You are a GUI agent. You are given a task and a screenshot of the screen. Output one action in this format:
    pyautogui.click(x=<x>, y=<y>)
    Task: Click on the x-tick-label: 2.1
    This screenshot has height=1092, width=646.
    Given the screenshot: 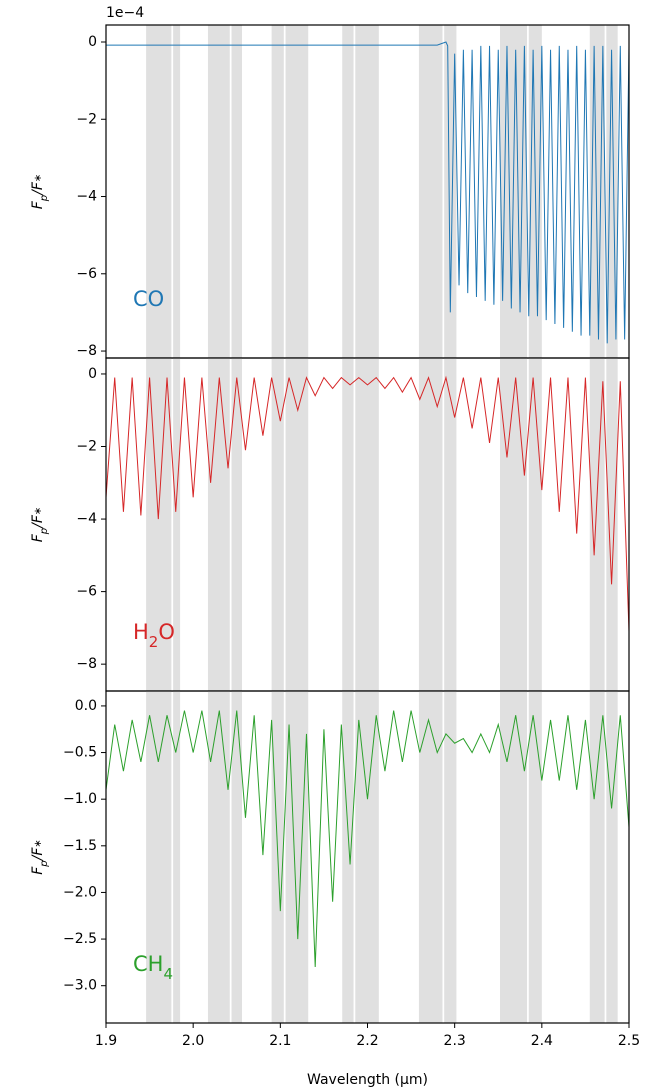 What is the action you would take?
    pyautogui.click(x=280, y=1041)
    